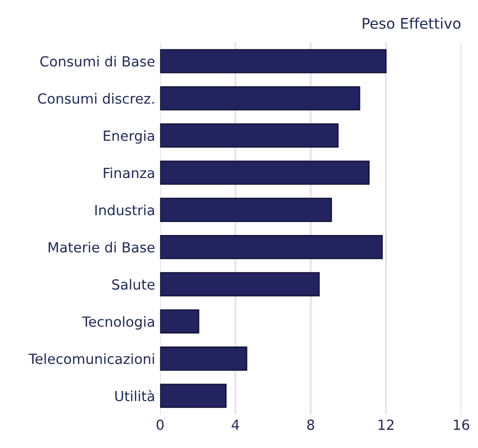 This screenshot has height=448, width=478. I want to click on x-tick-label: 12, so click(386, 425).